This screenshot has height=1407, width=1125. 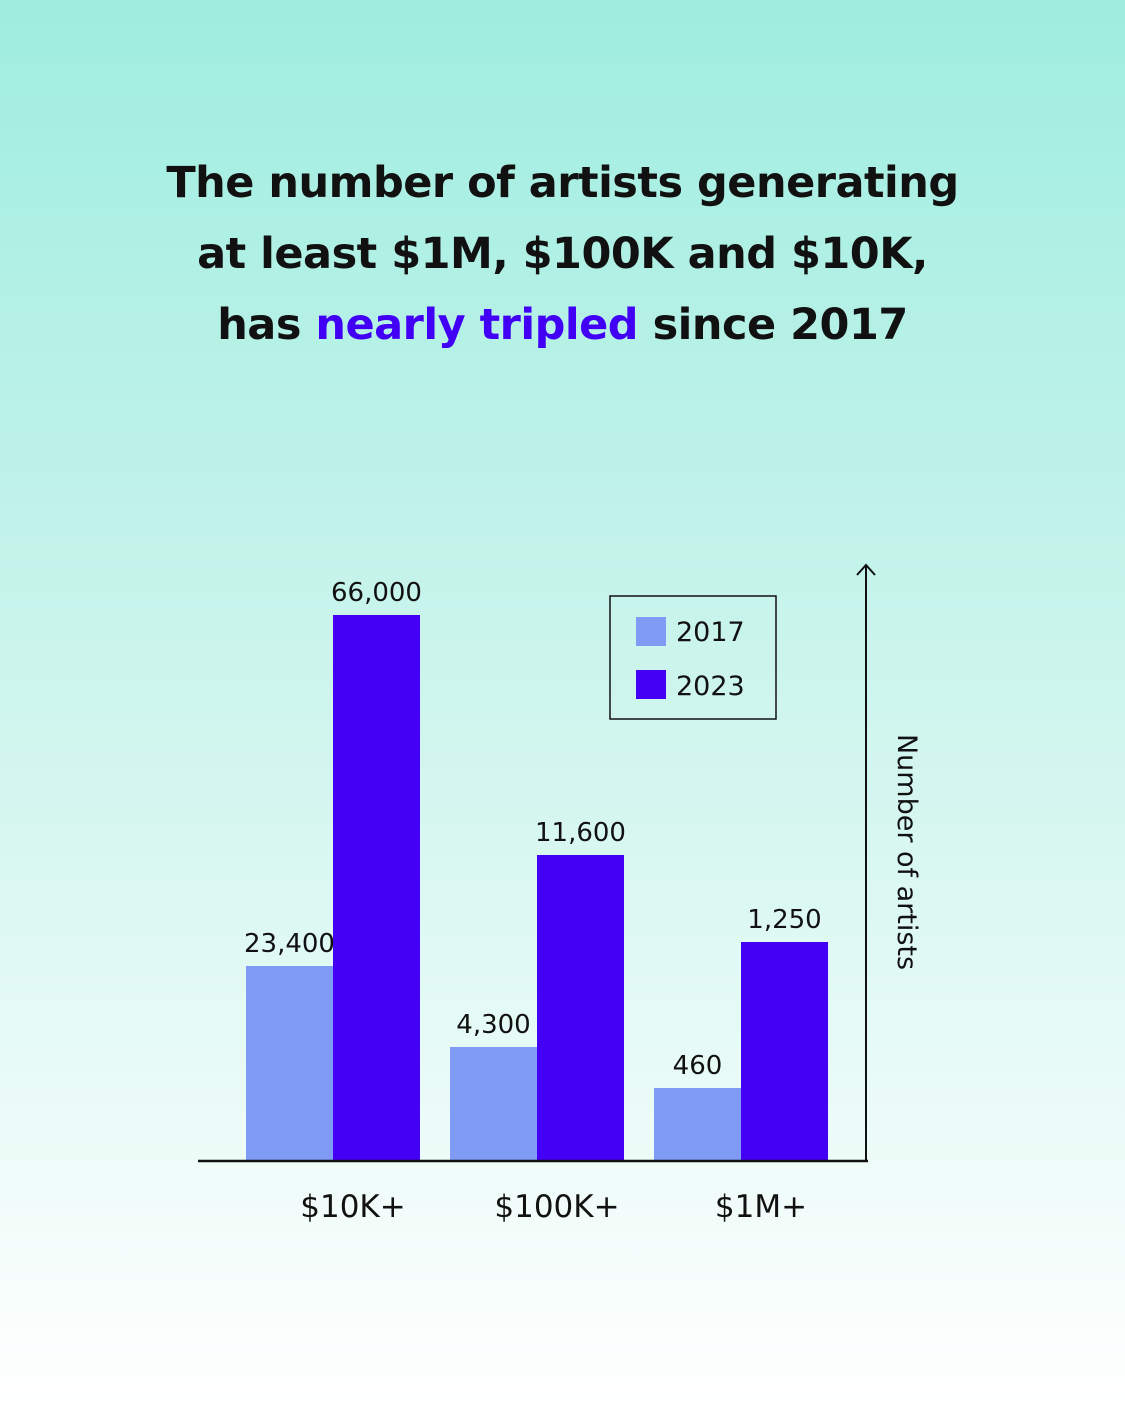 I want to click on bar-value-label-1m-2017: 460, so click(x=698, y=1066).